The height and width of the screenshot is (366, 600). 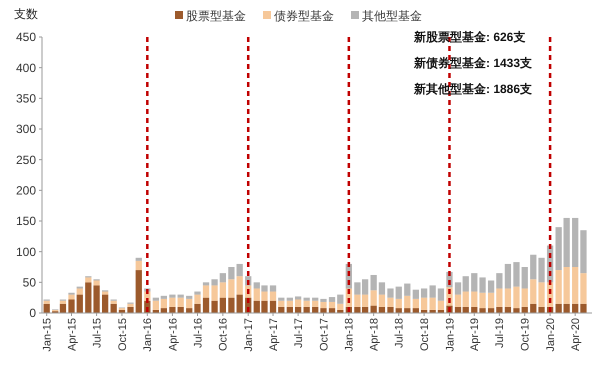 What do you see at coordinates (450, 335) in the screenshot?
I see `x-tick-label: Jan-19` at bounding box center [450, 335].